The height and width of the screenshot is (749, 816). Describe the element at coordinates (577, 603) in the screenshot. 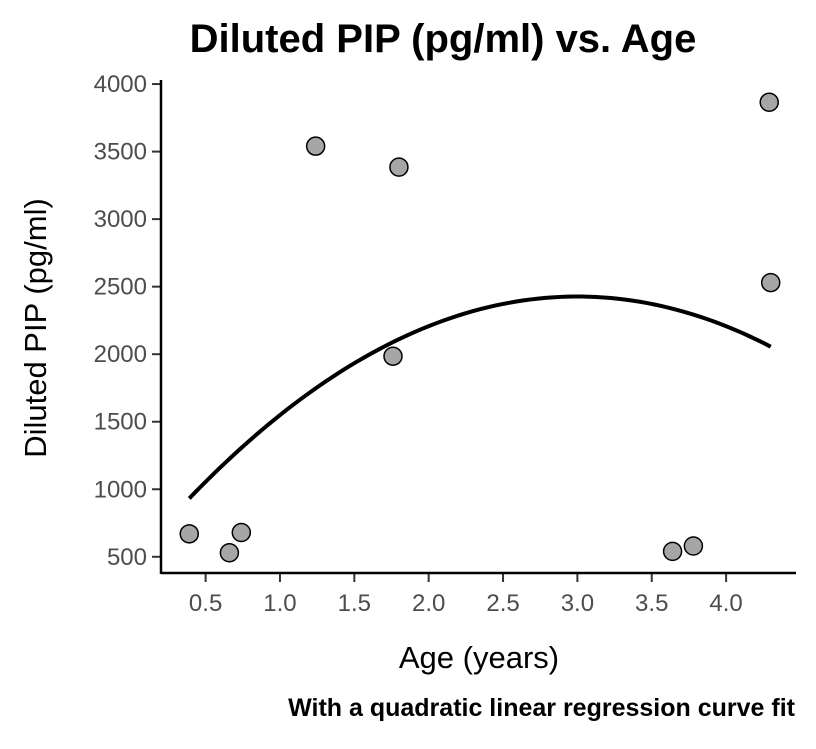

I see `x-tick-label: 3.0` at that location.